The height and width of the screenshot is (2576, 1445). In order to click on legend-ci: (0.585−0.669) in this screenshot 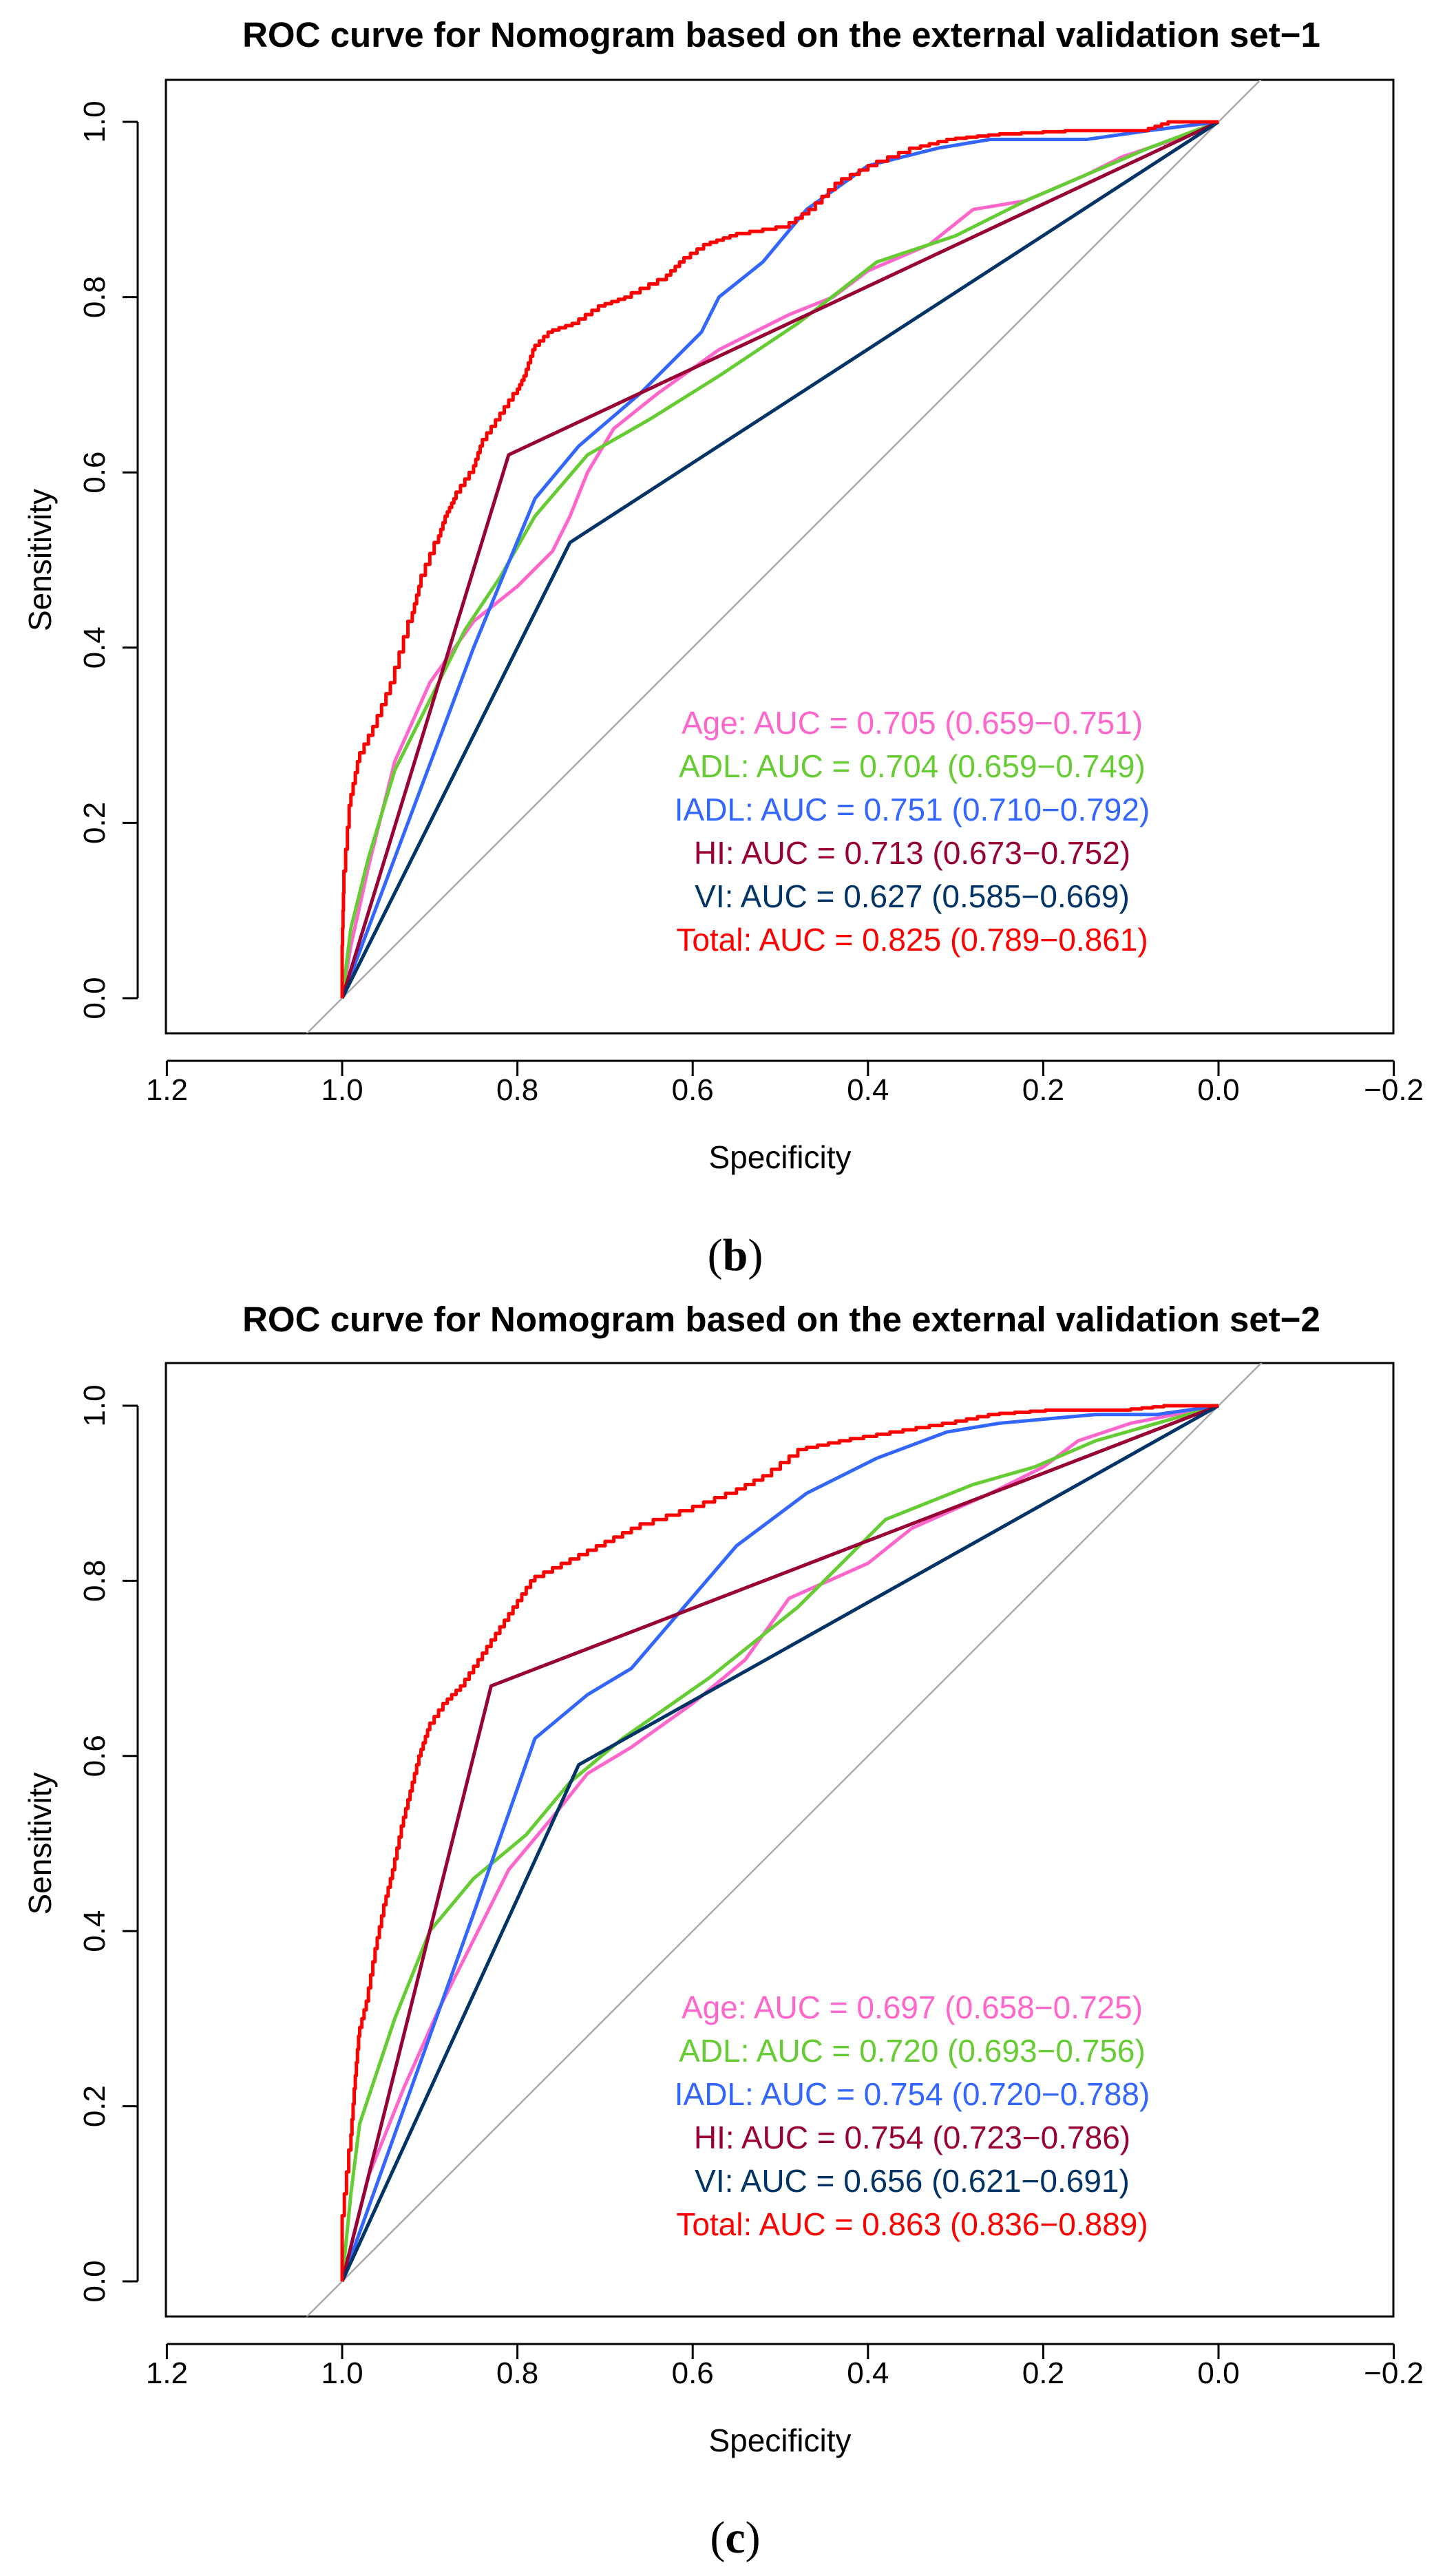, I will do `click(1026, 896)`.